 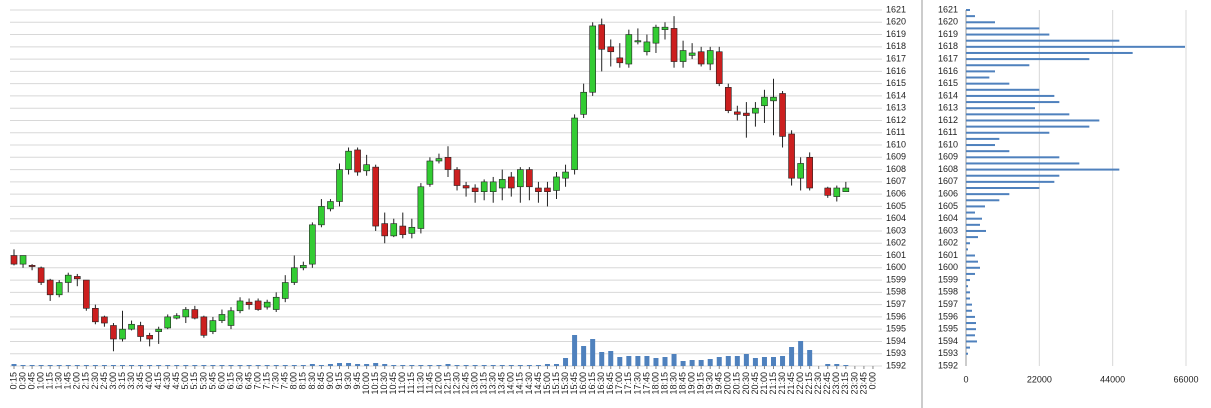 What do you see at coordinates (601, 383) in the screenshot?
I see `x-tick-label: 16:30` at bounding box center [601, 383].